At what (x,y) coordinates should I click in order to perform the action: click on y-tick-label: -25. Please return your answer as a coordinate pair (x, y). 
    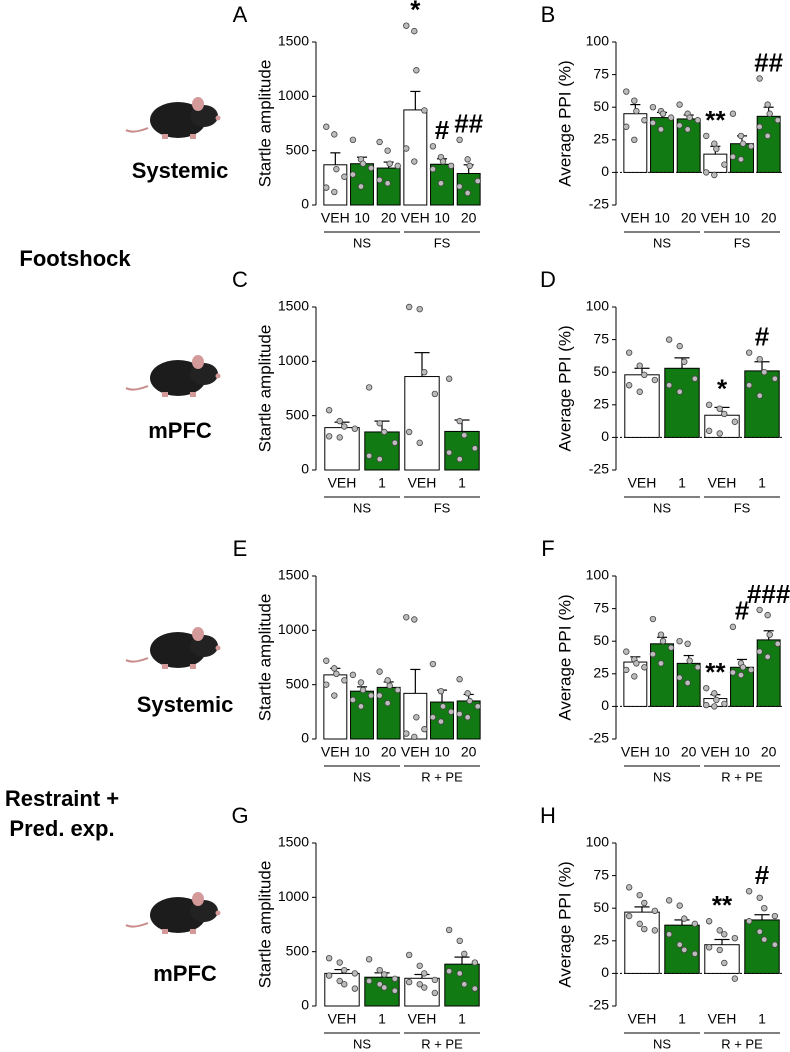
    Looking at the image, I should click on (599, 738).